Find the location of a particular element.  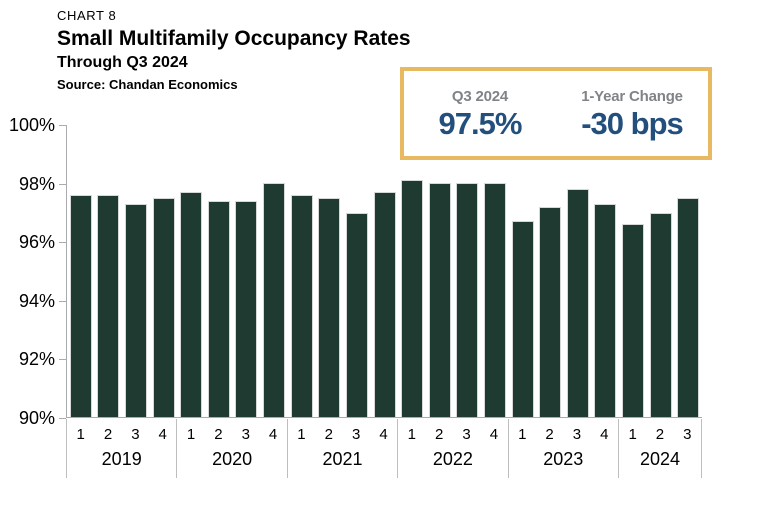

bar-group-2024 is located at coordinates (660, 271).